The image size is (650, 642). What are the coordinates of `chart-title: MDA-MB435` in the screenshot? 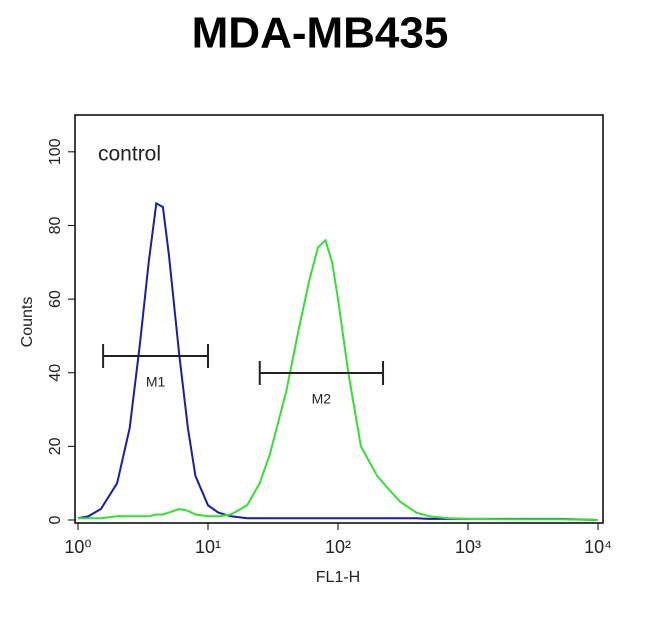 It's located at (320, 33).